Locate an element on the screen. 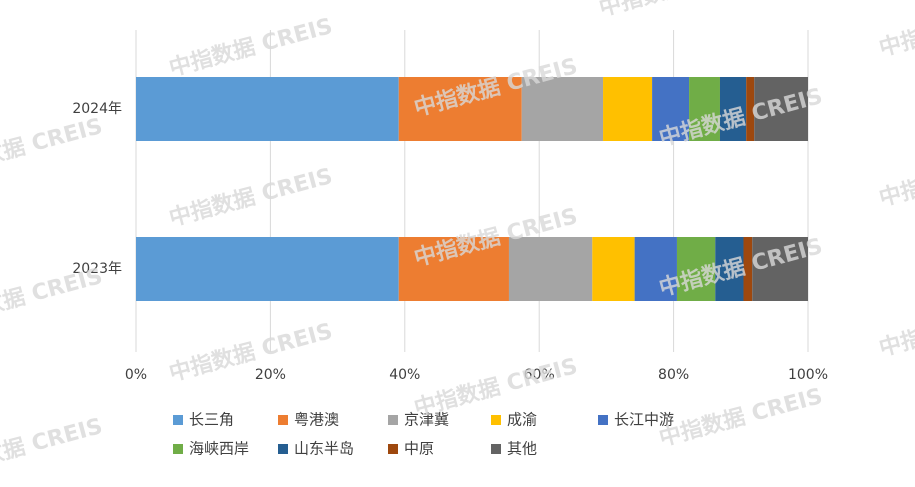 Image resolution: width=915 pixels, height=487 pixels. x-tick-label: 80% is located at coordinates (673, 375).